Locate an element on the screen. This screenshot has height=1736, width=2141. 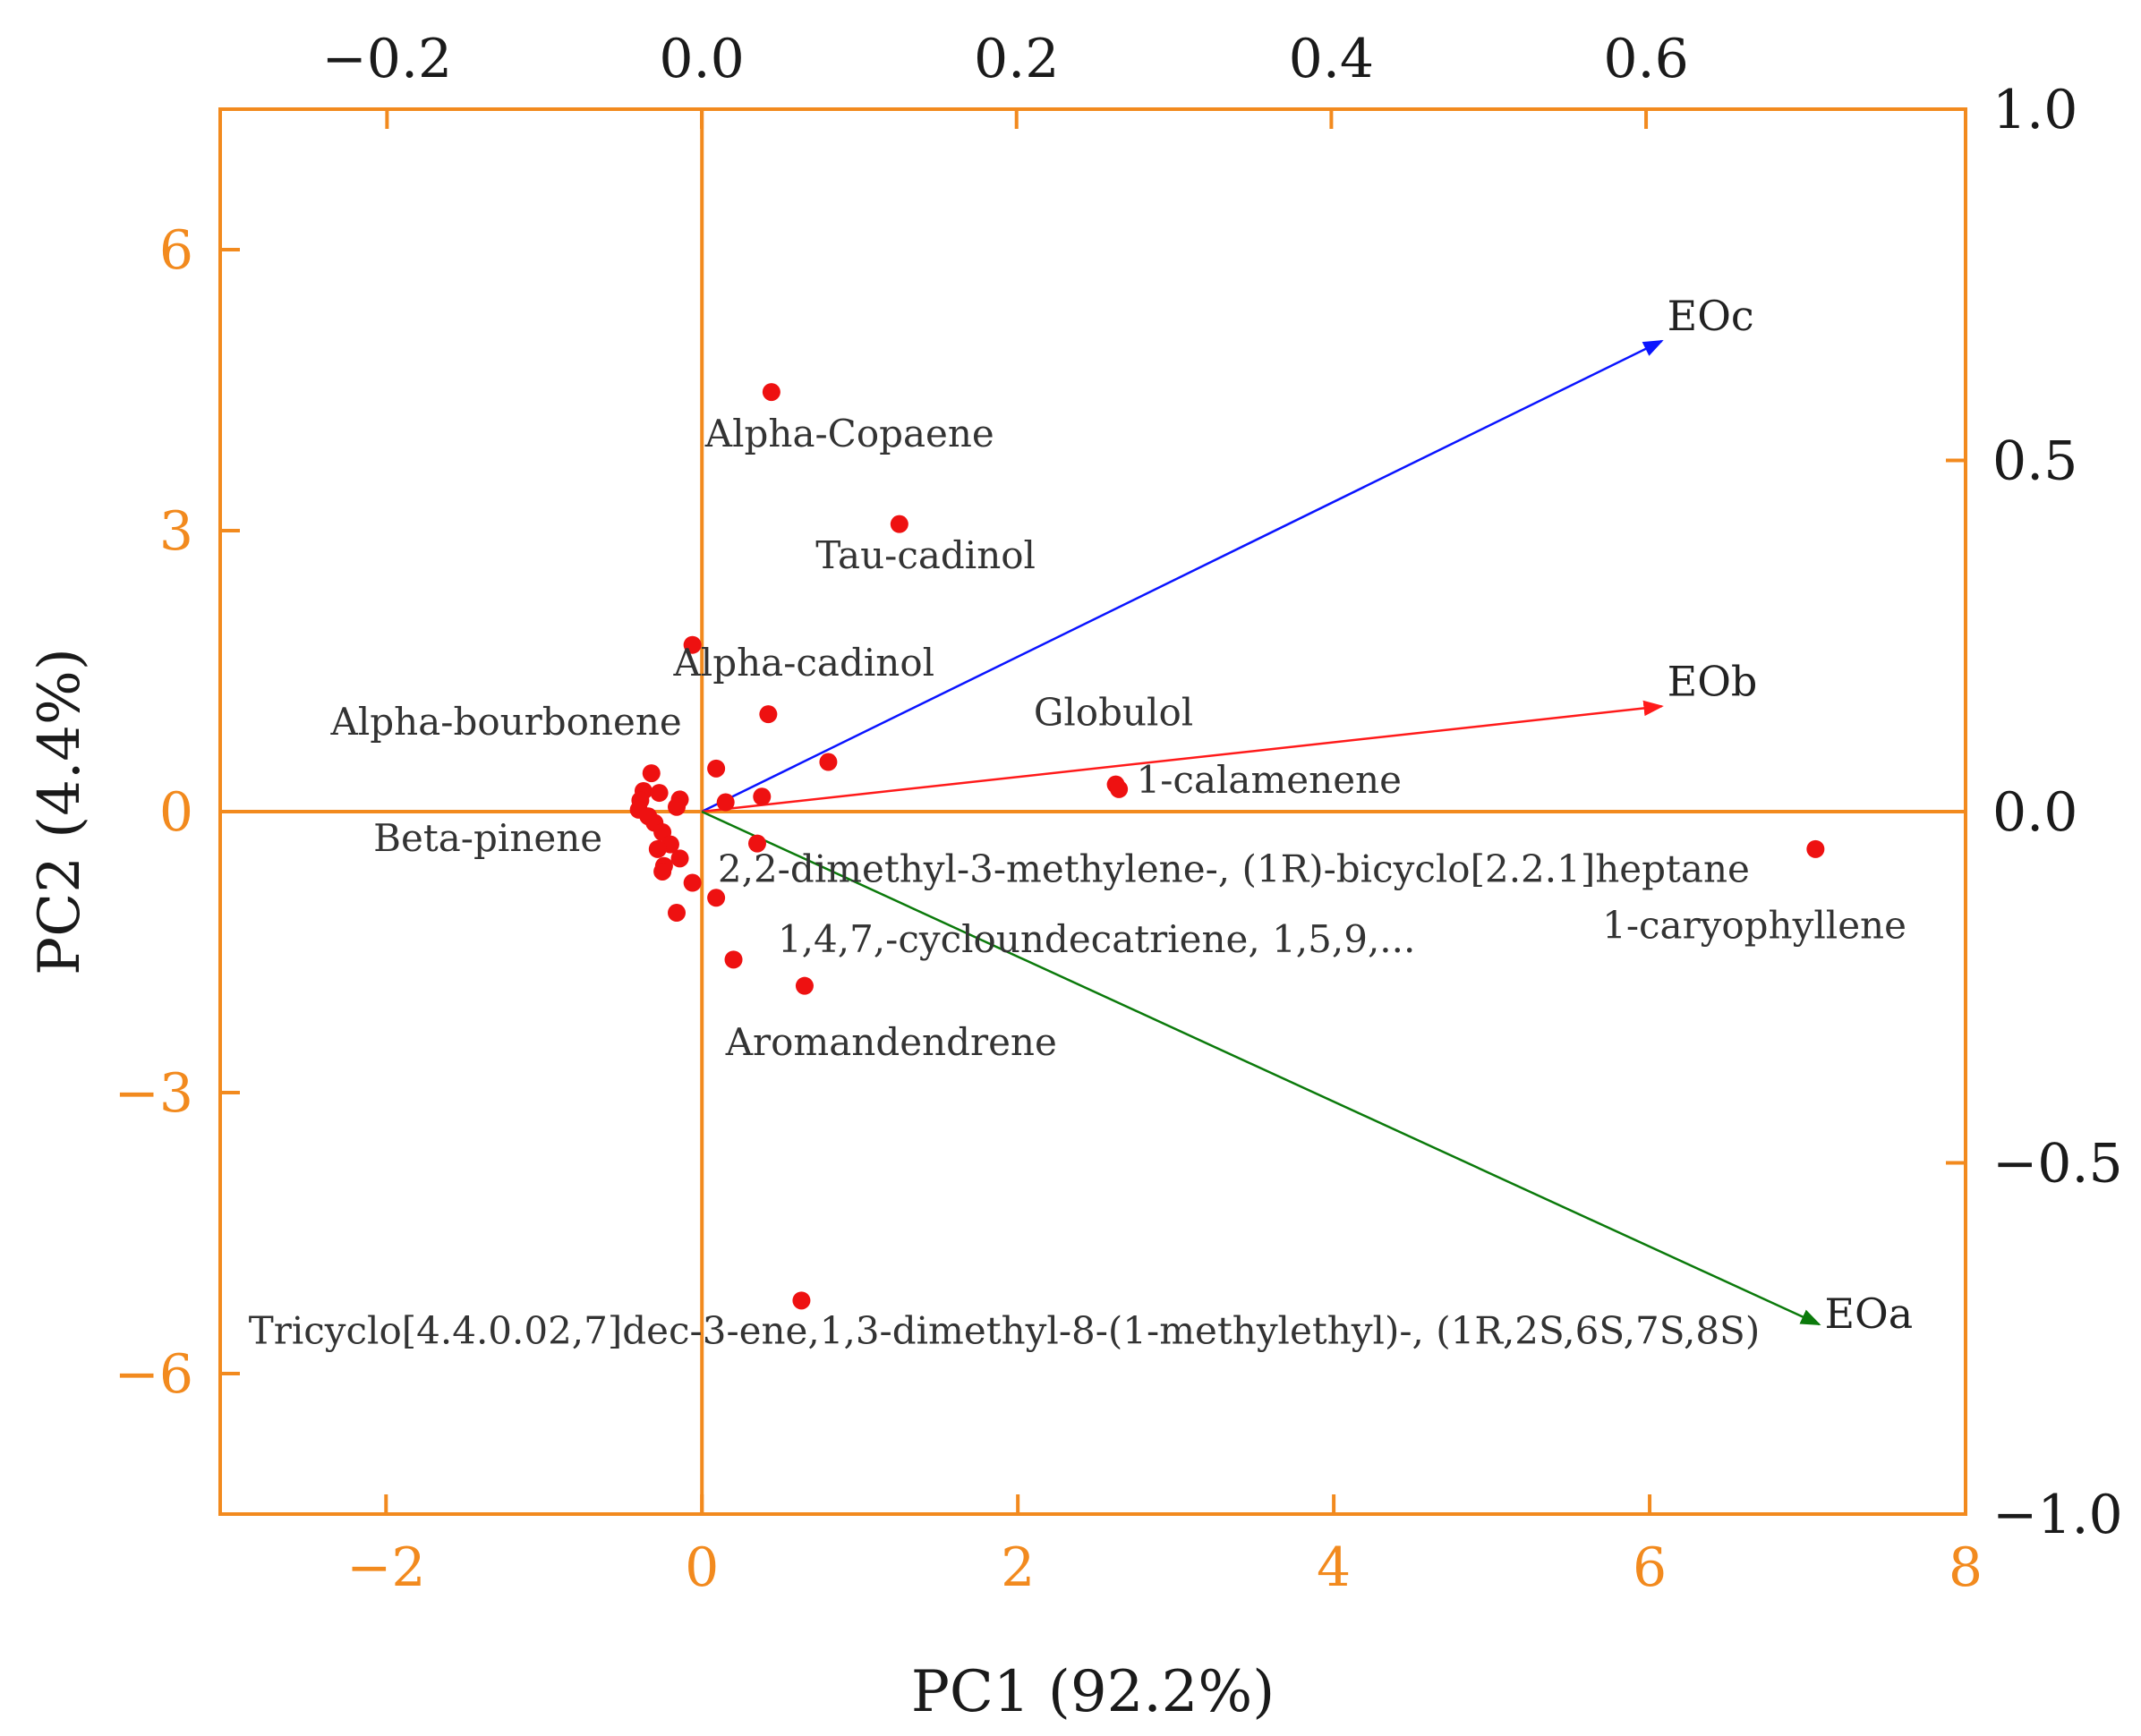
top-x-tick-label: 0.6 is located at coordinates (1646, 59).